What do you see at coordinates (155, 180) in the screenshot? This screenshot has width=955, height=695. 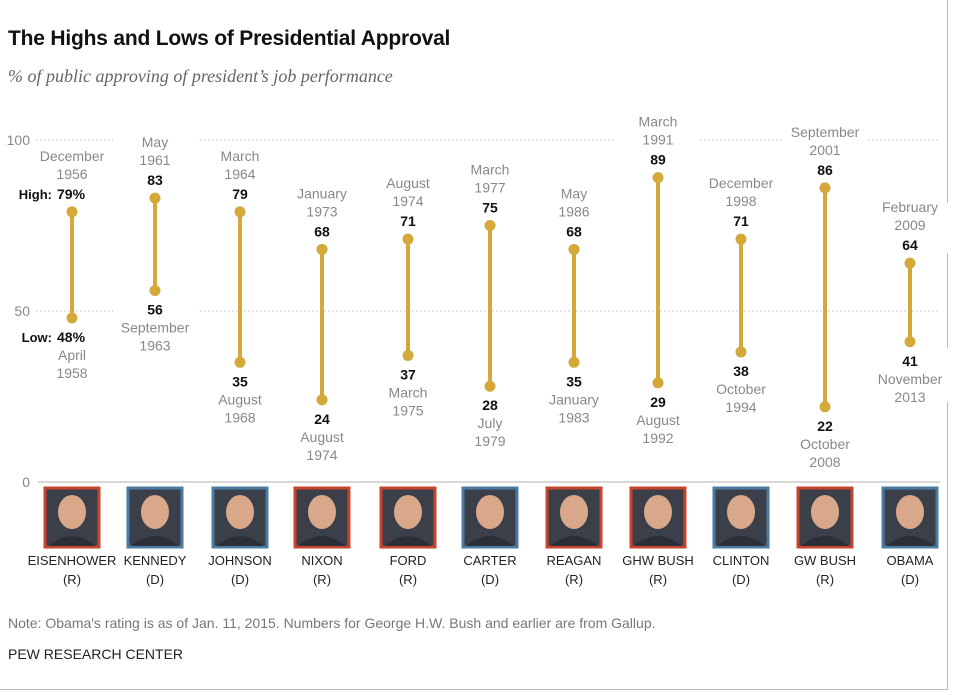 I see `high-value: 83` at bounding box center [155, 180].